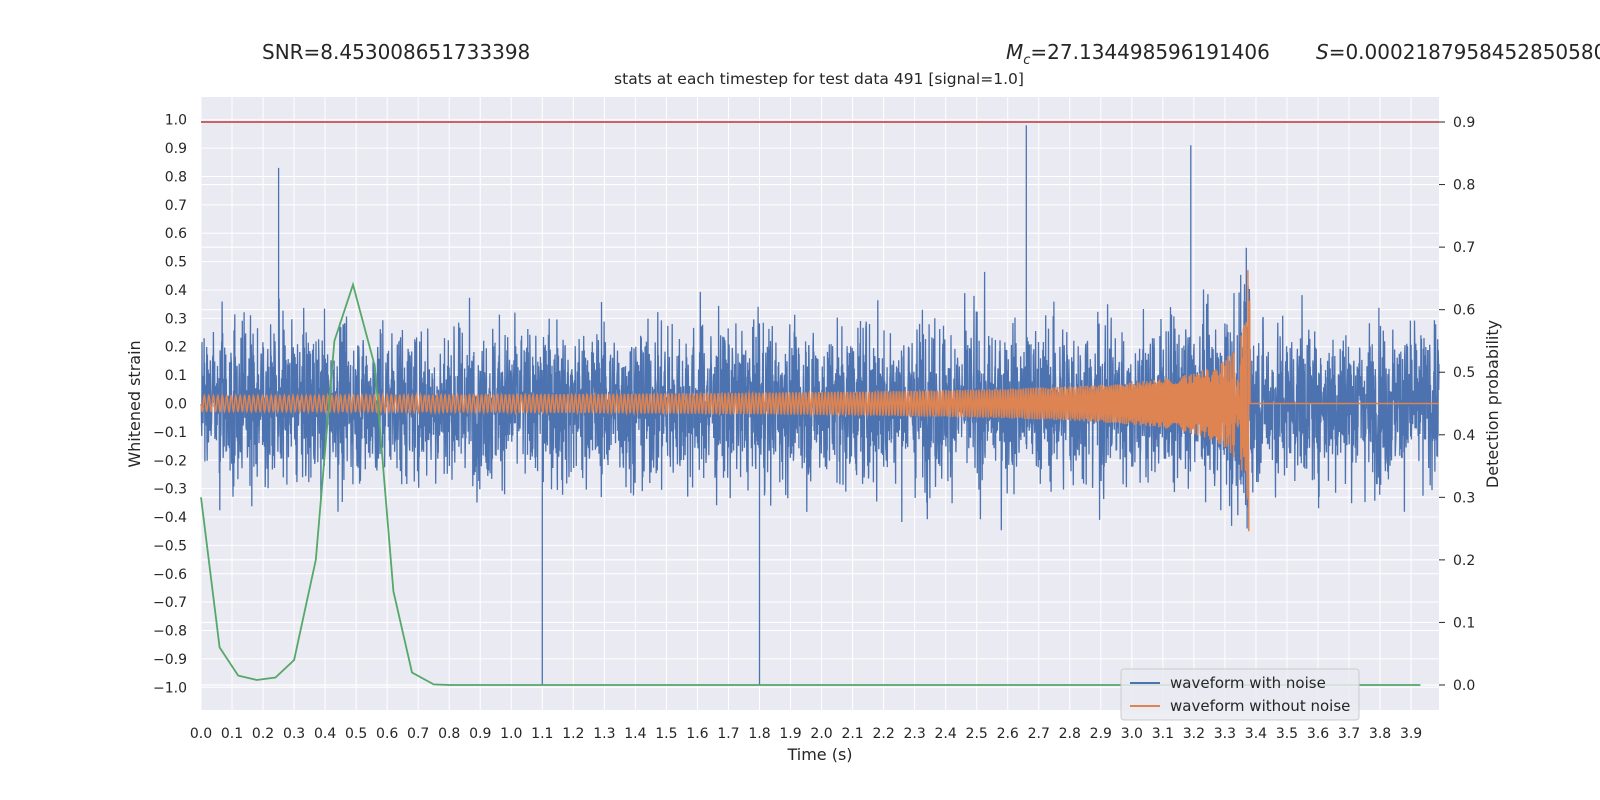 Image resolution: width=1600 pixels, height=800 pixels. Describe the element at coordinates (852, 734) in the screenshot. I see `x-tick-label: 2.1` at that location.